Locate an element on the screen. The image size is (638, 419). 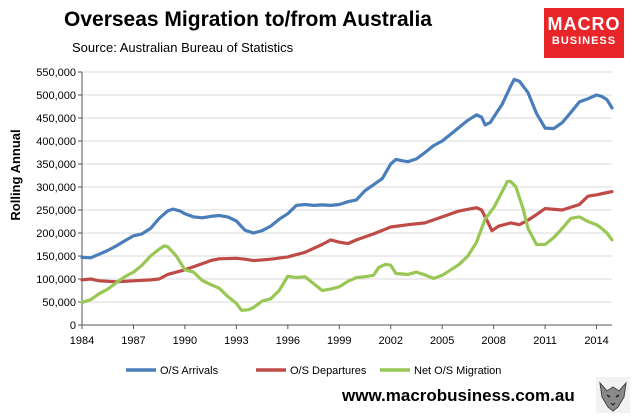
macrobusiness-logo: MACRO BUSINESS is located at coordinates (584, 33).